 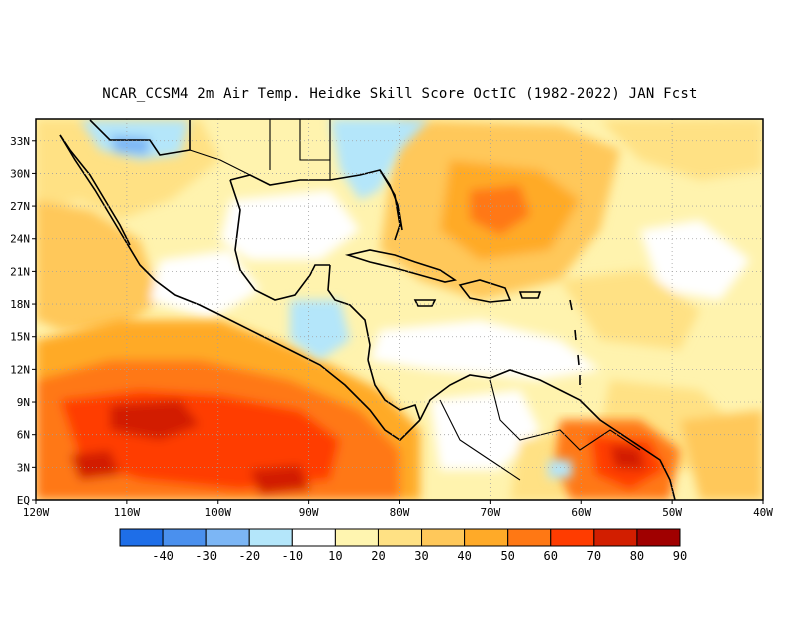 What do you see at coordinates (36, 512) in the screenshot?
I see `lon-tick-label: 120W` at bounding box center [36, 512].